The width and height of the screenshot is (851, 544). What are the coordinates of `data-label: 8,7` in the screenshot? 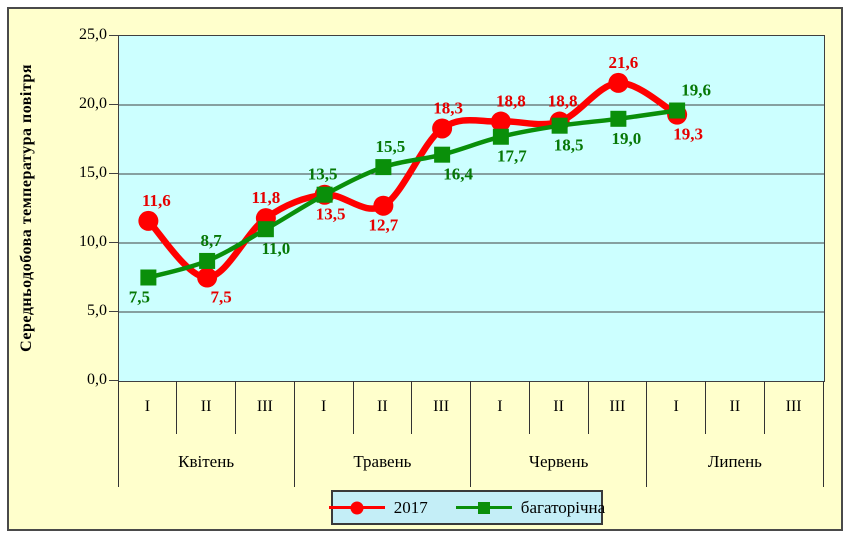 It's located at (212, 240).